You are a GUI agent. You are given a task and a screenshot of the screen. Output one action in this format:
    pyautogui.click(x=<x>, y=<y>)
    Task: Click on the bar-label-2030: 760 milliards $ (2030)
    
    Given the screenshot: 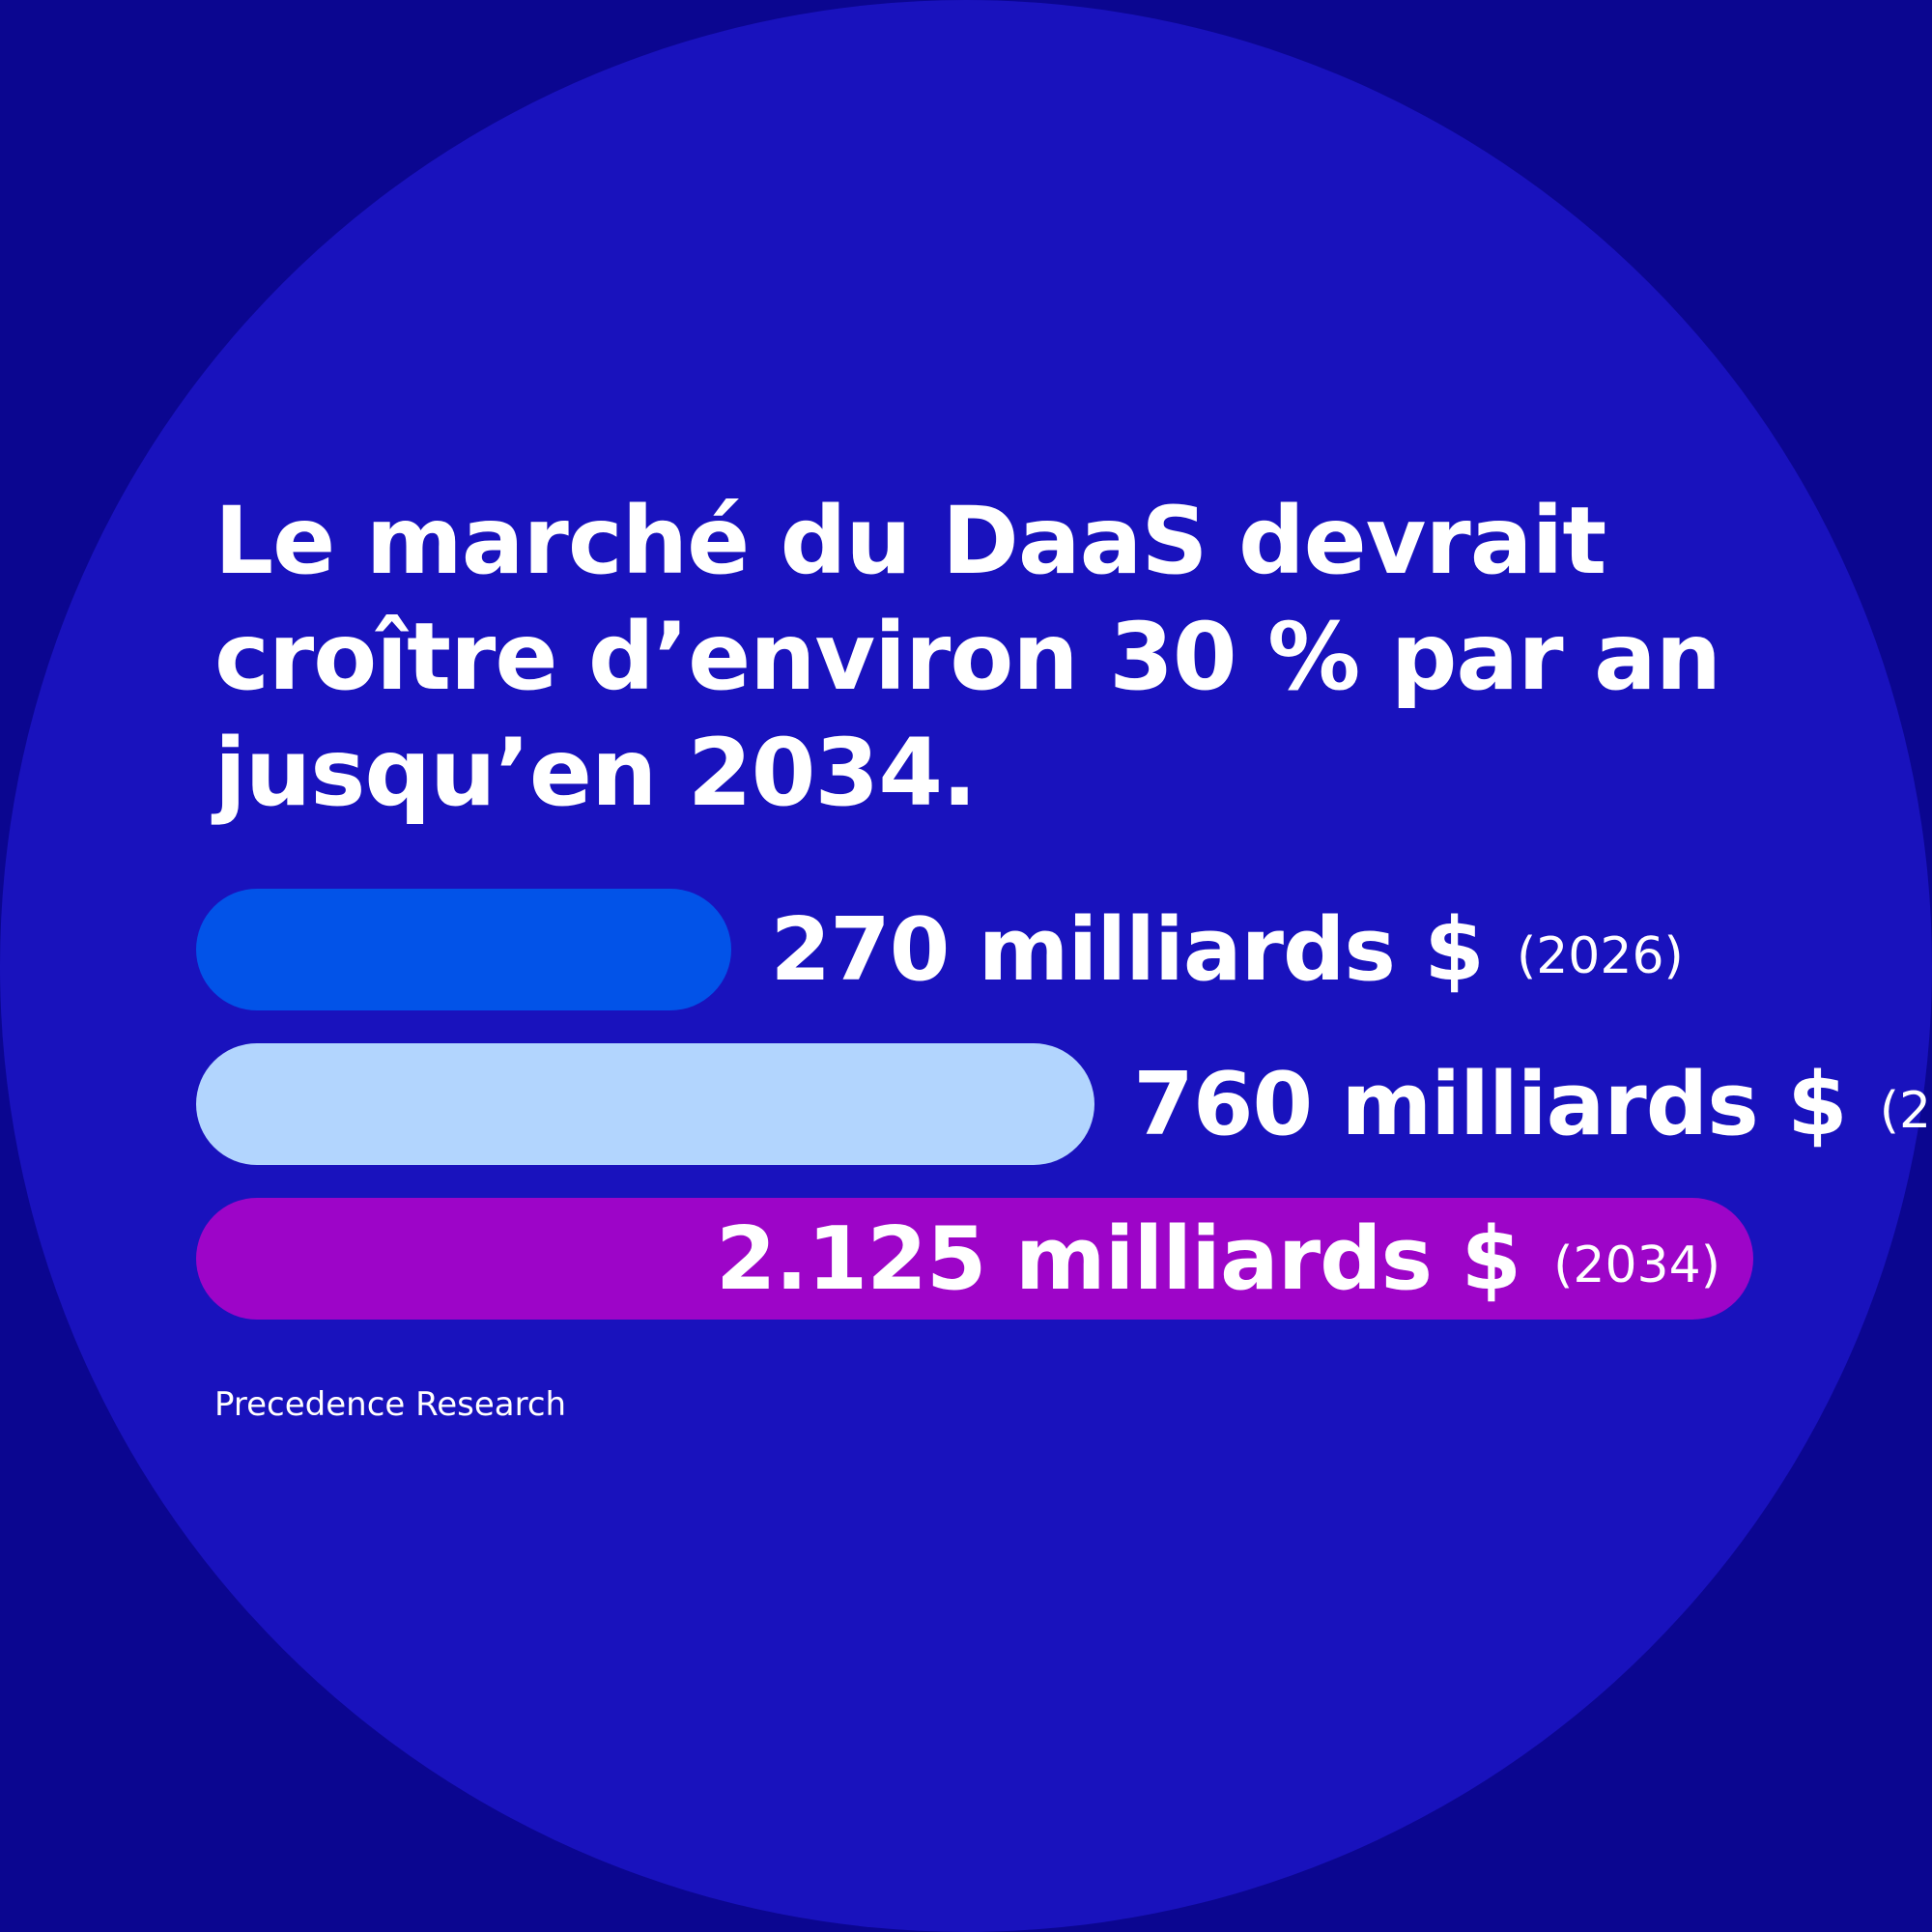 What is the action you would take?
    pyautogui.click(x=1532, y=1104)
    